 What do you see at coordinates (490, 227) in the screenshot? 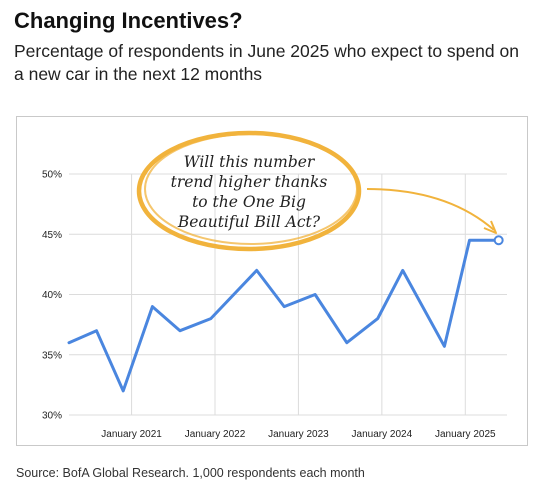
I see `annotation-arrowhead` at bounding box center [490, 227].